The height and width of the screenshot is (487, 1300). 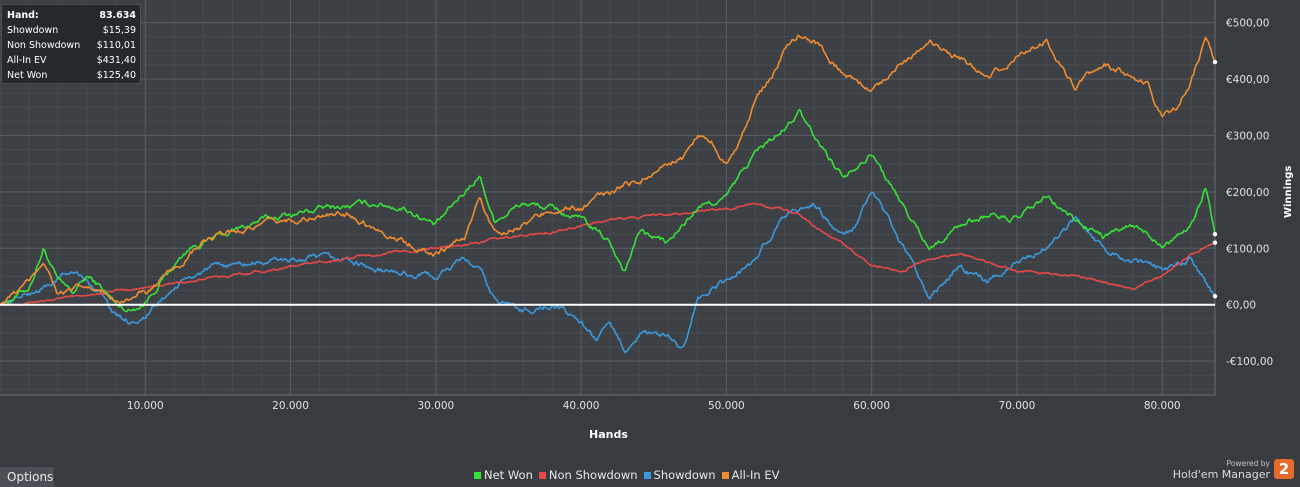 I want to click on legend-item-all-in-ev: All-In EV, so click(x=750, y=475).